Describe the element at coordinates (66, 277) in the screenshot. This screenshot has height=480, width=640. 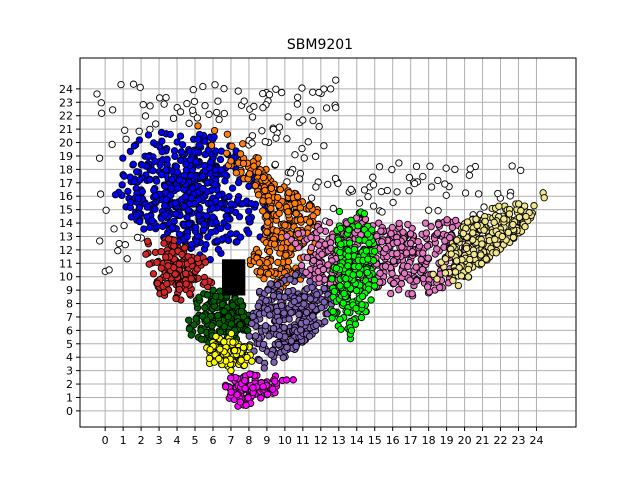
I see `y-tick-label: 10` at that location.